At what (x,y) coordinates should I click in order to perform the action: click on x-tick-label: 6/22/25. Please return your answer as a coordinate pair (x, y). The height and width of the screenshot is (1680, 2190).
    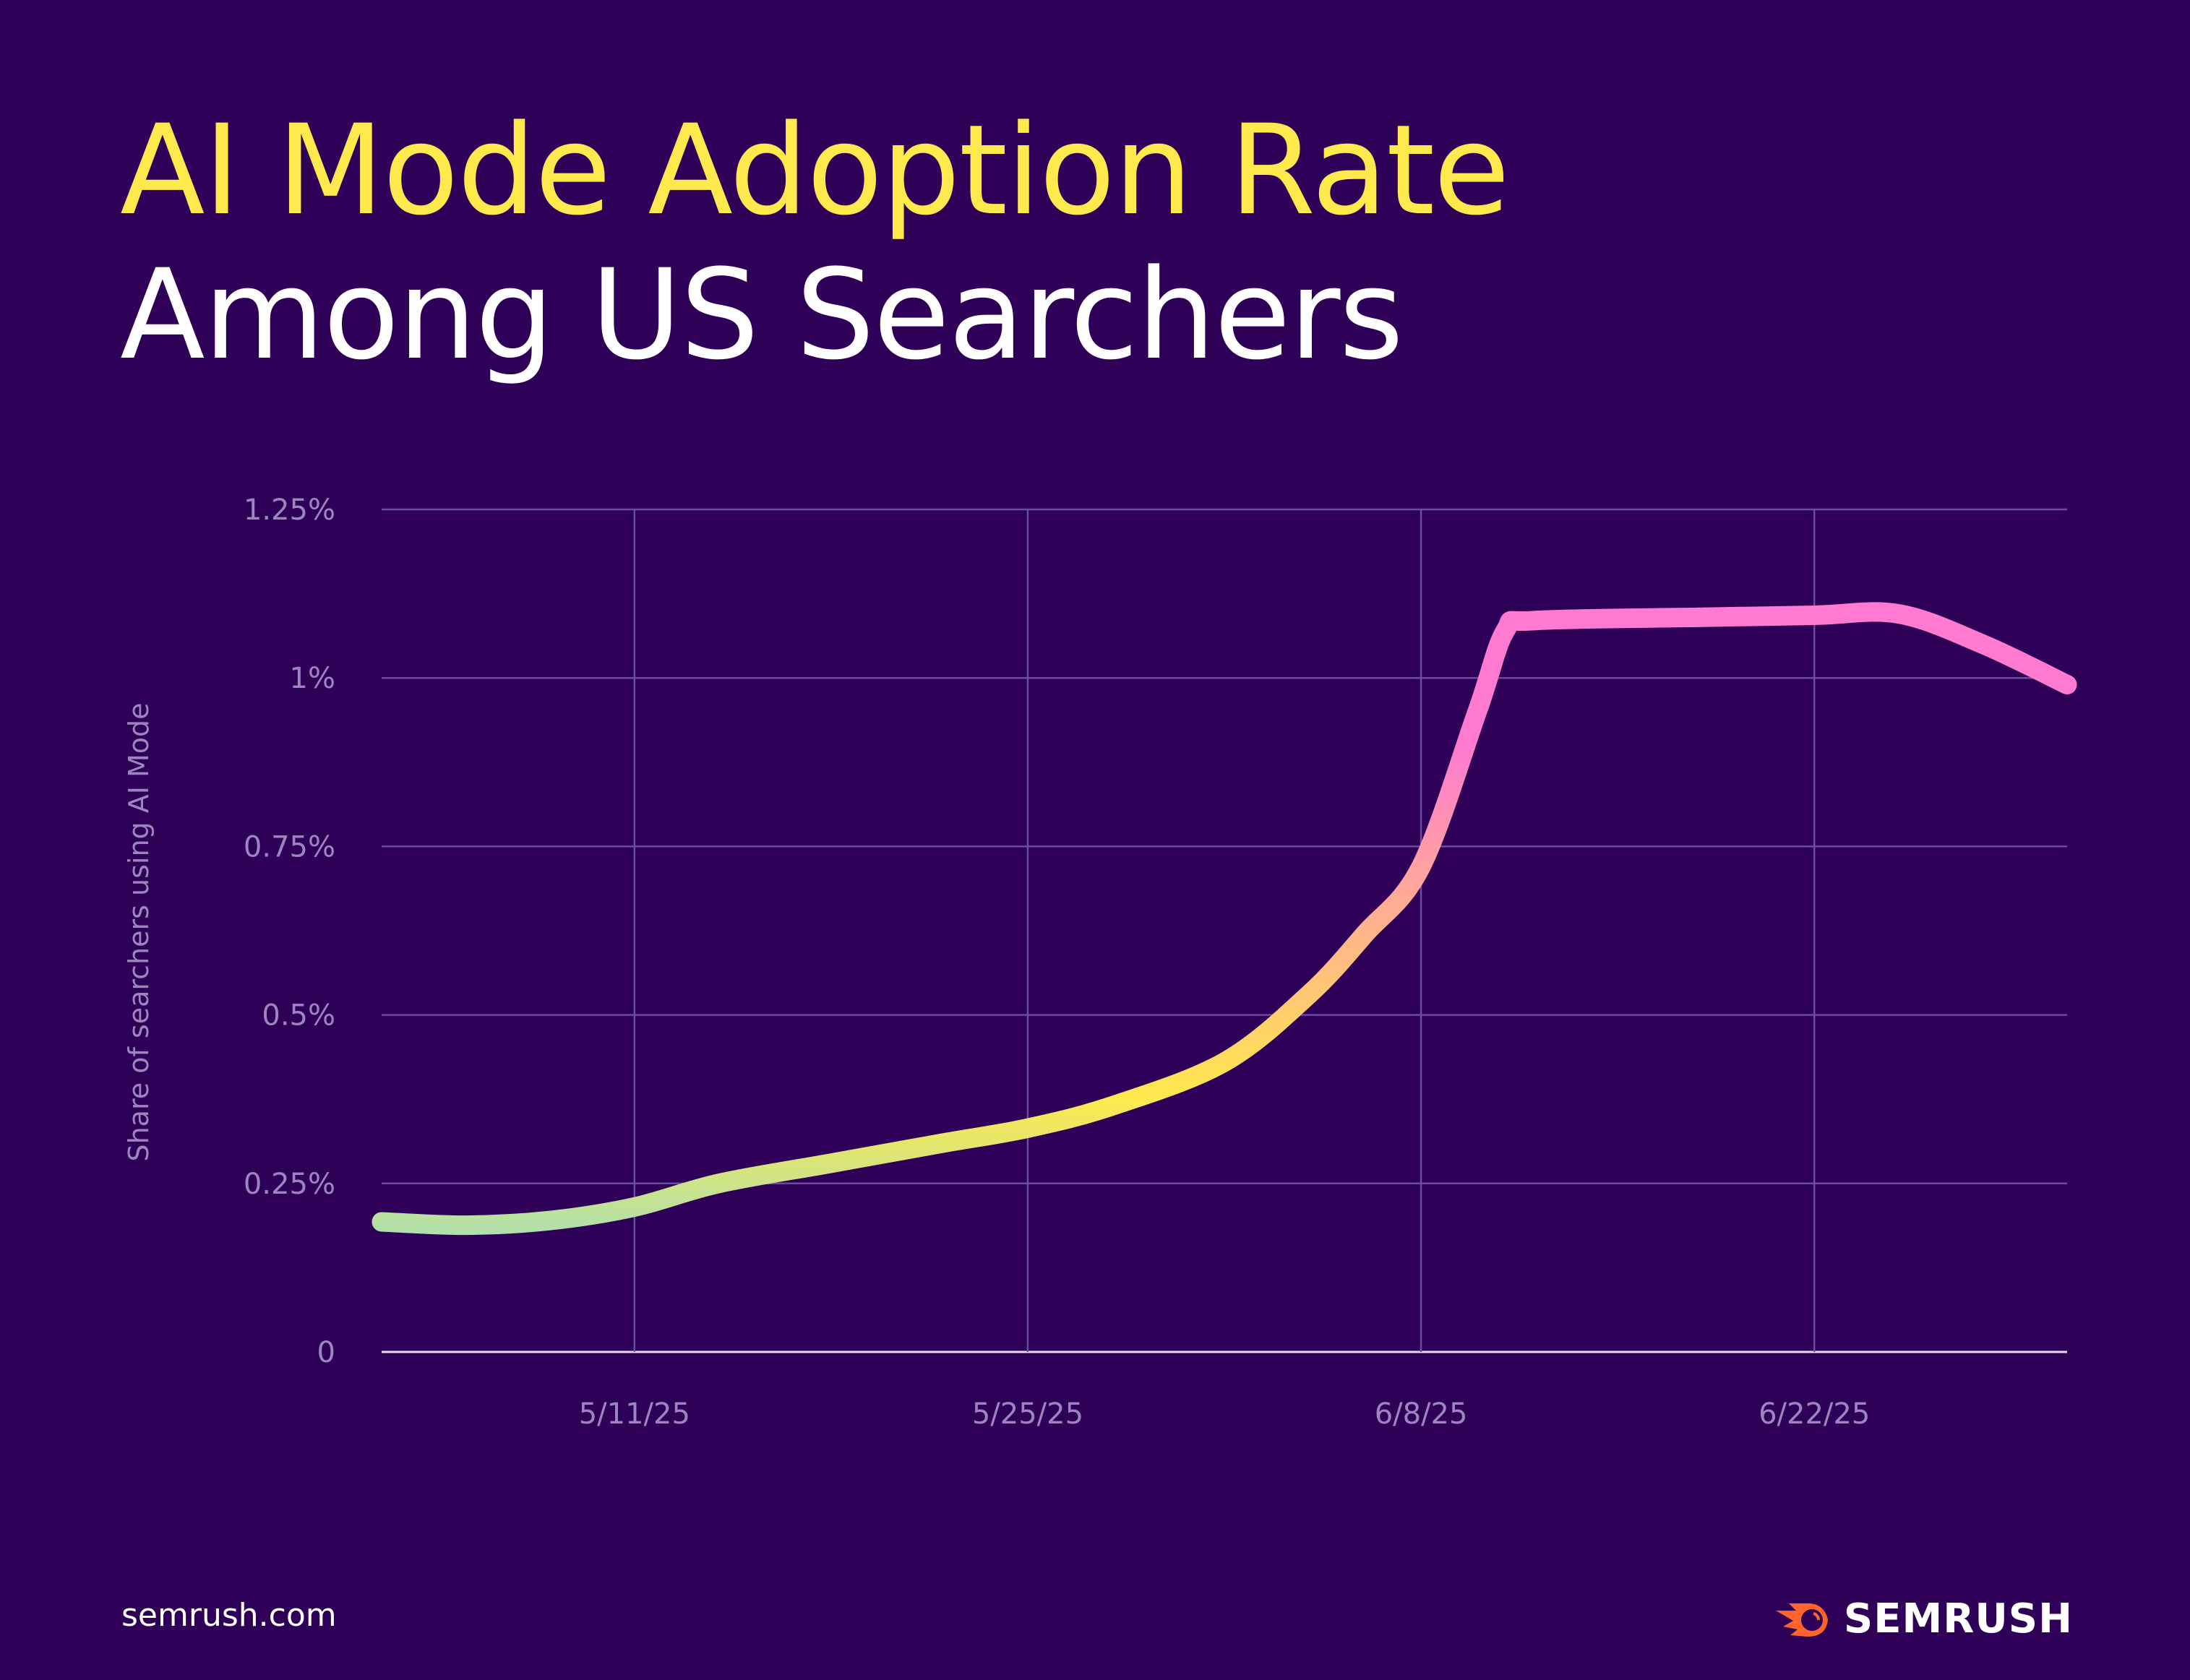
    Looking at the image, I should click on (1814, 1414).